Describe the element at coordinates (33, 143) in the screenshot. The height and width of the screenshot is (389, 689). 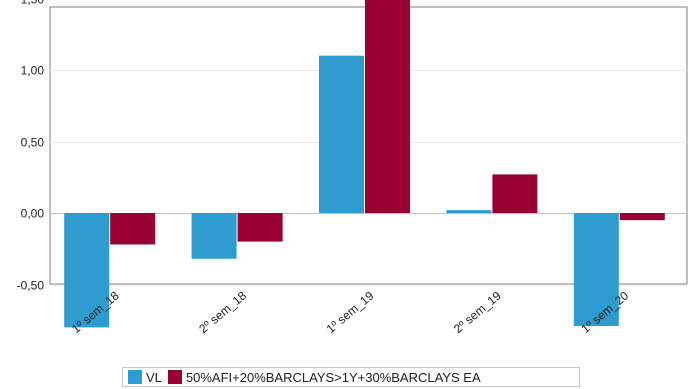
I see `y-tick-label: 0,50` at that location.